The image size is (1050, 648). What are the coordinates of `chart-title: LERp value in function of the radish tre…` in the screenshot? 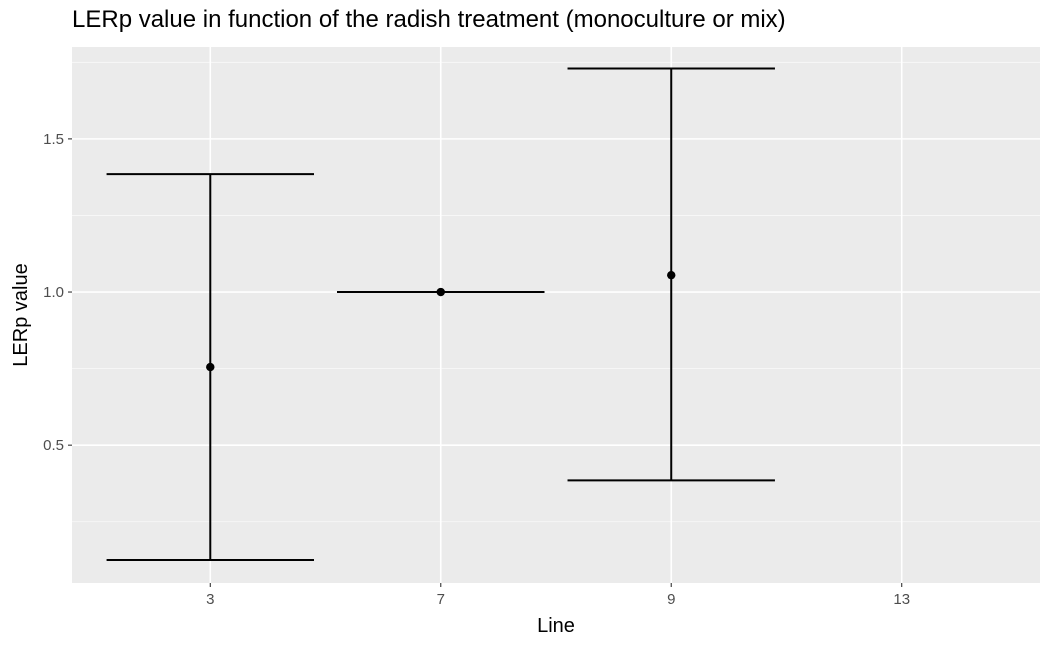 It's located at (429, 19).